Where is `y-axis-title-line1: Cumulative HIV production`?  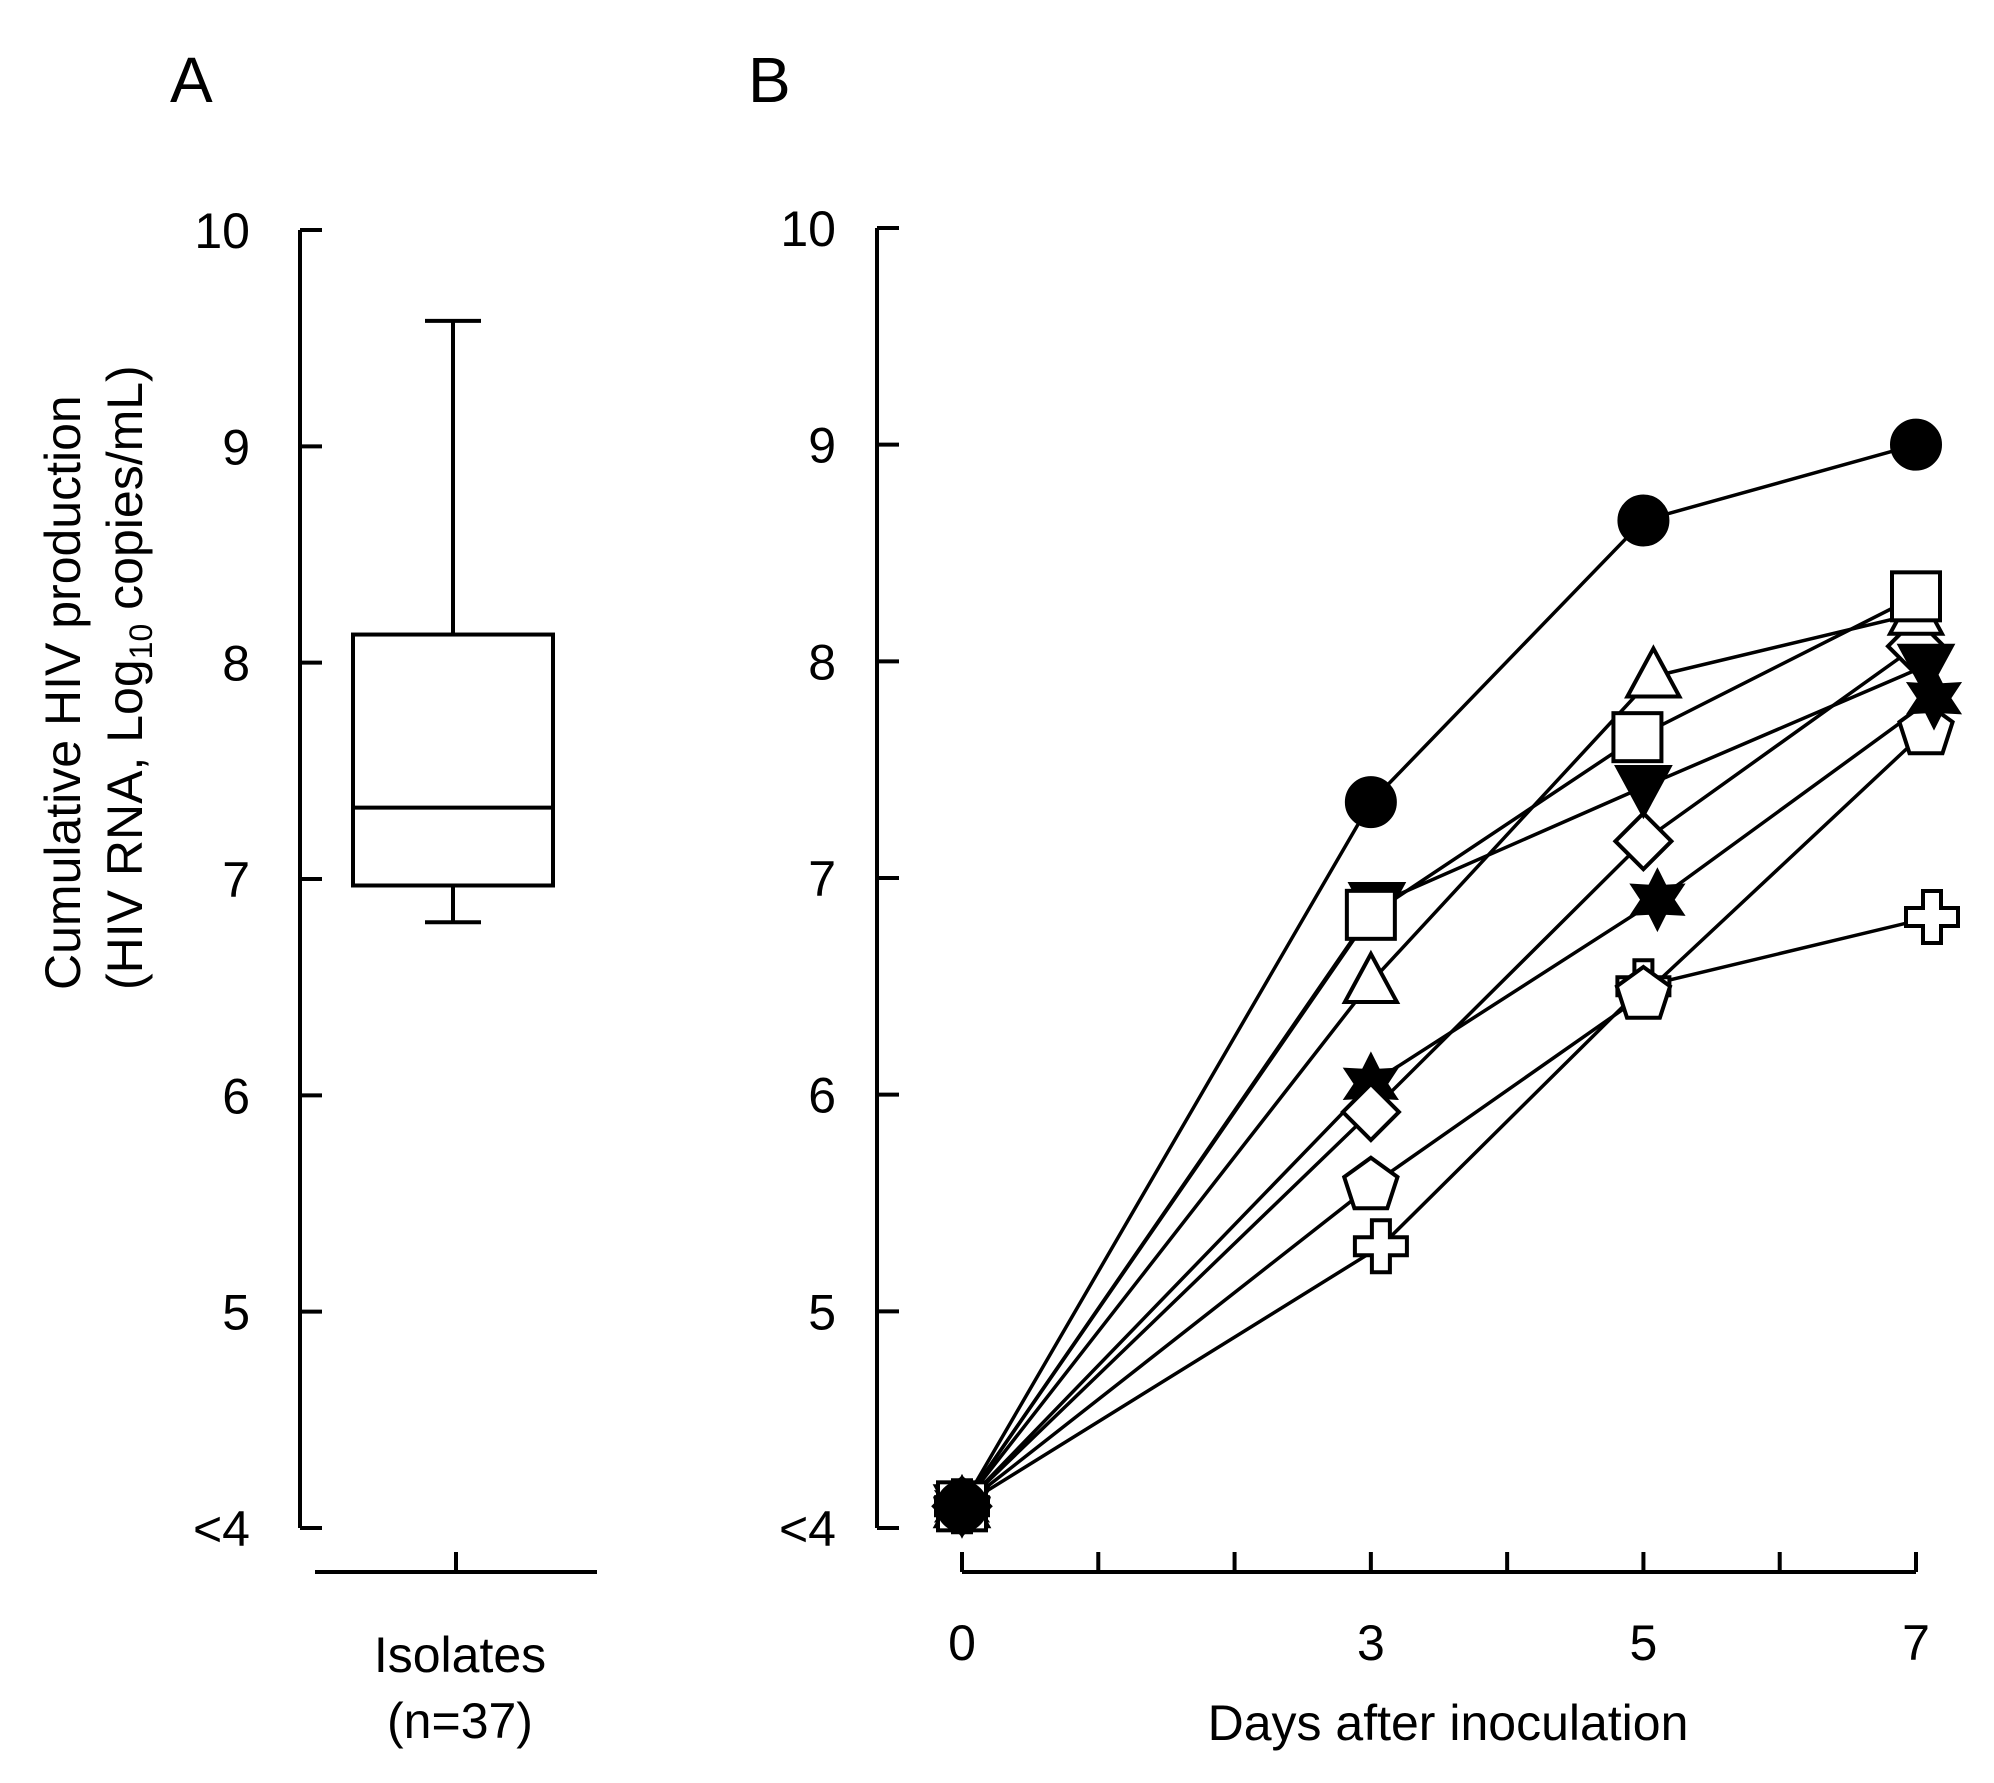 y-axis-title-line1: Cumulative HIV production is located at coordinates (63, 692).